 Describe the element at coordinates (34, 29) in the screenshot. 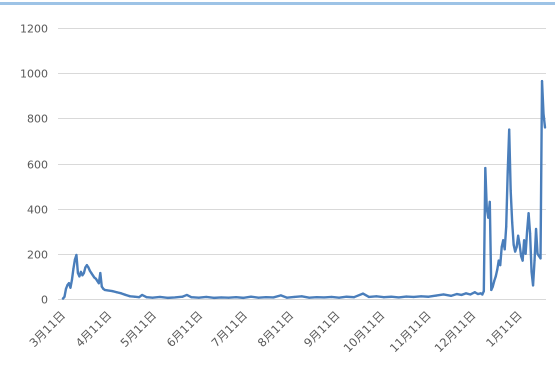

I see `y-tick-label: 1200` at that location.